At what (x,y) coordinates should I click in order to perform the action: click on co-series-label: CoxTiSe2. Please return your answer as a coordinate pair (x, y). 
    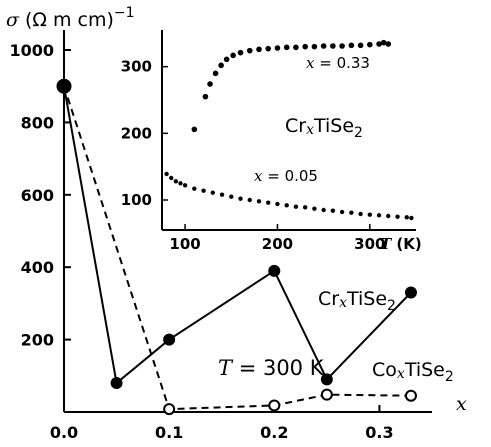
    Looking at the image, I should click on (413, 372).